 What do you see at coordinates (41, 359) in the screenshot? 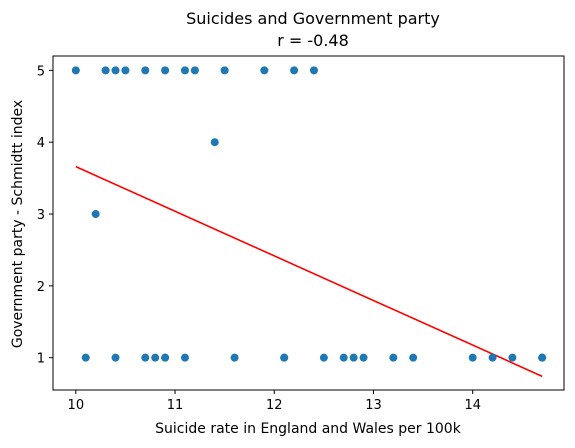
I see `y-tick-label: 1` at bounding box center [41, 359].